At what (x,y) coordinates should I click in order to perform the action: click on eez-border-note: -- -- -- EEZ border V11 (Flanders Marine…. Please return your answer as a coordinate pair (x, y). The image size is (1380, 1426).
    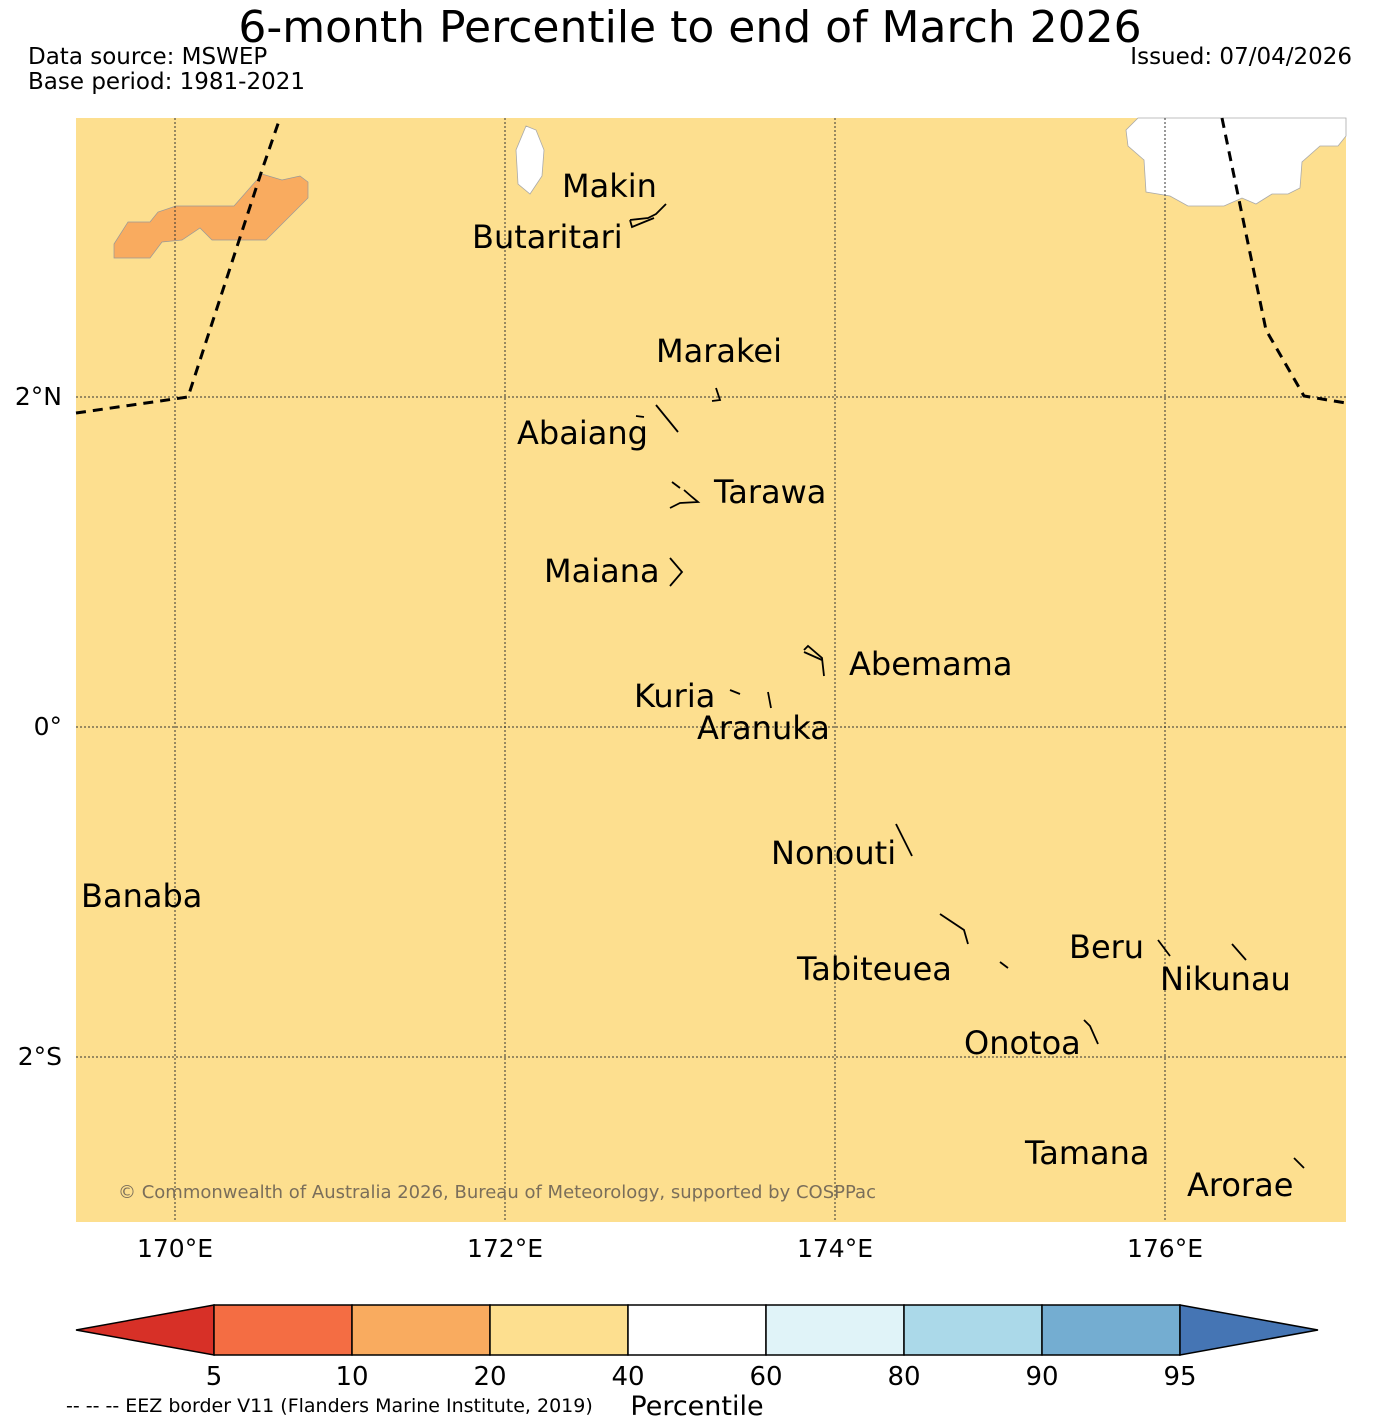
    Looking at the image, I should click on (329, 1406).